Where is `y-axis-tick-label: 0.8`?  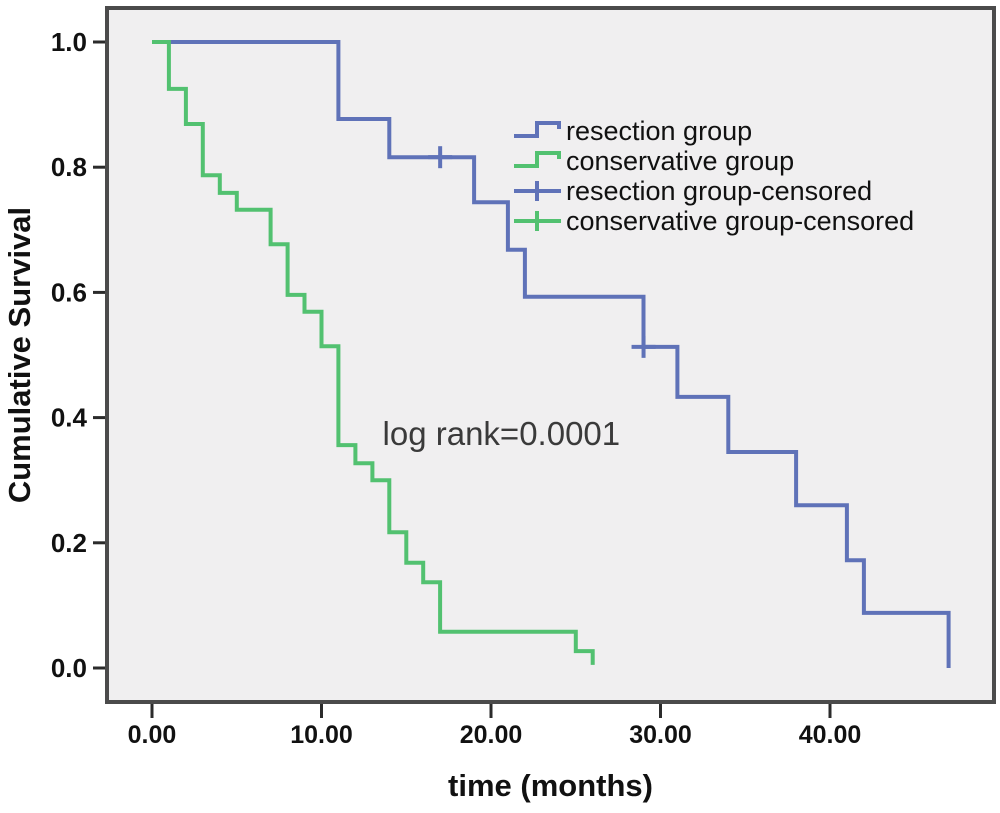 y-axis-tick-label: 0.8 is located at coordinates (69, 167).